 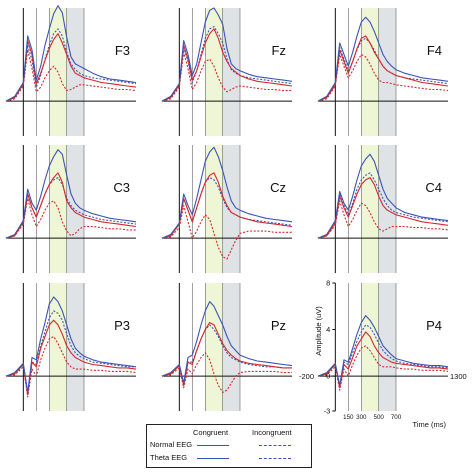 I want to click on panel-c4-theta-incongruent-line, so click(x=383, y=205).